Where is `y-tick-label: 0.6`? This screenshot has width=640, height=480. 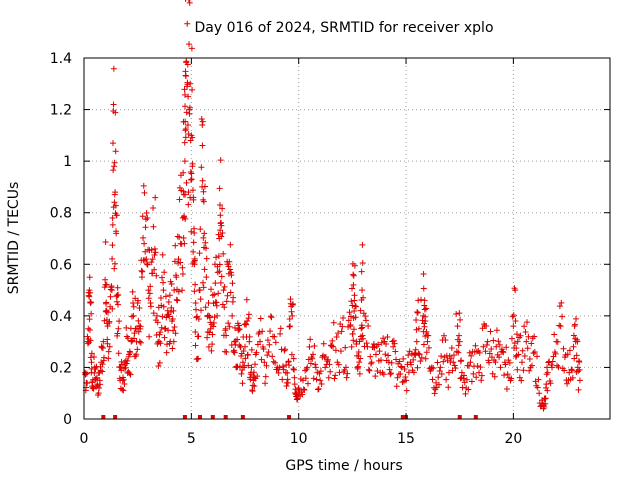
y-tick-label: 0.6 is located at coordinates (61, 265).